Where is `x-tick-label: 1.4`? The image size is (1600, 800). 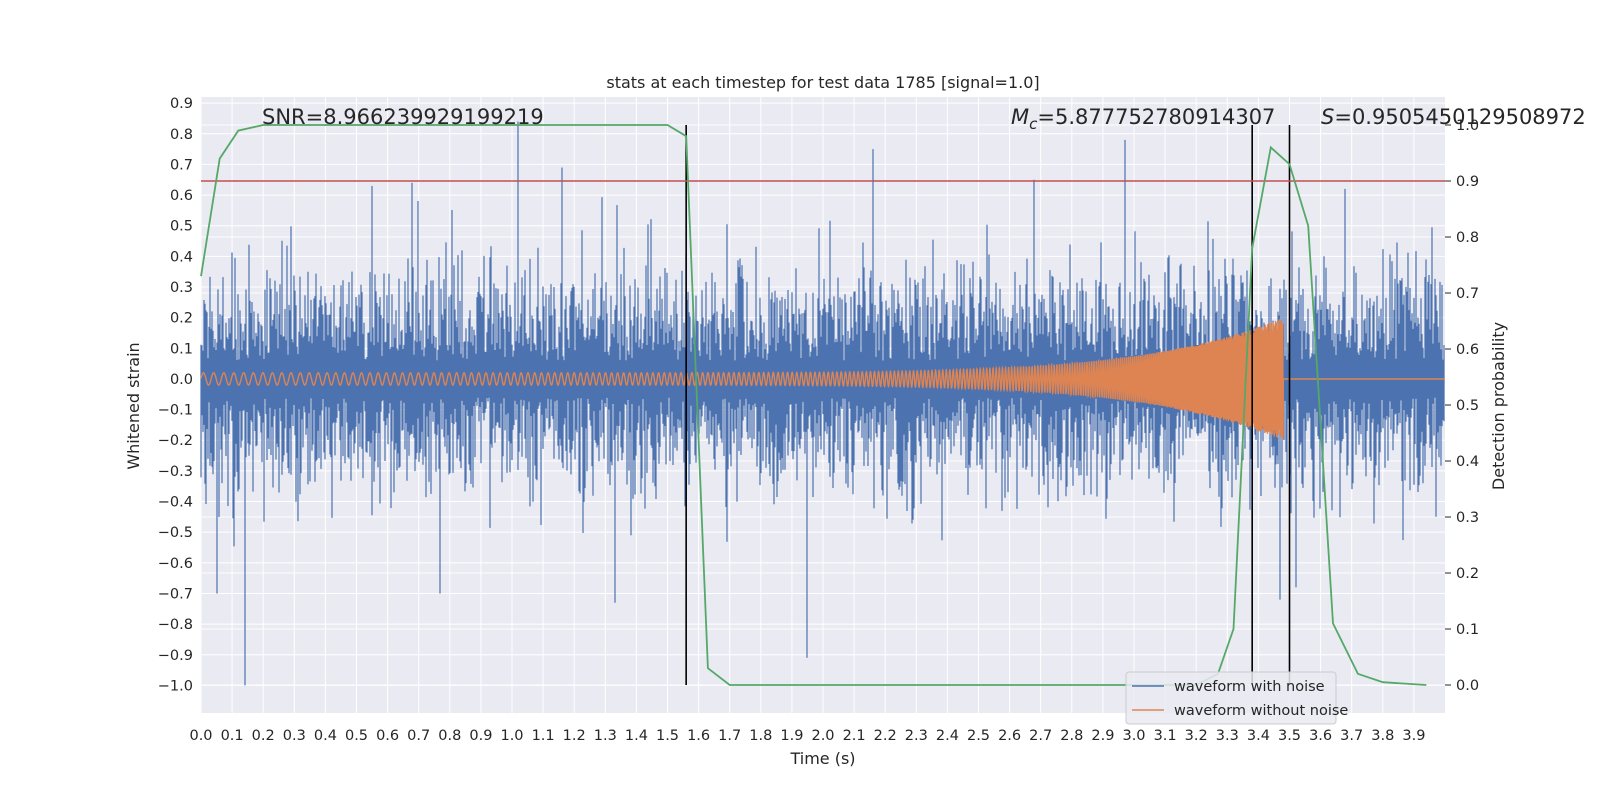 x-tick-label: 1.4 is located at coordinates (636, 736).